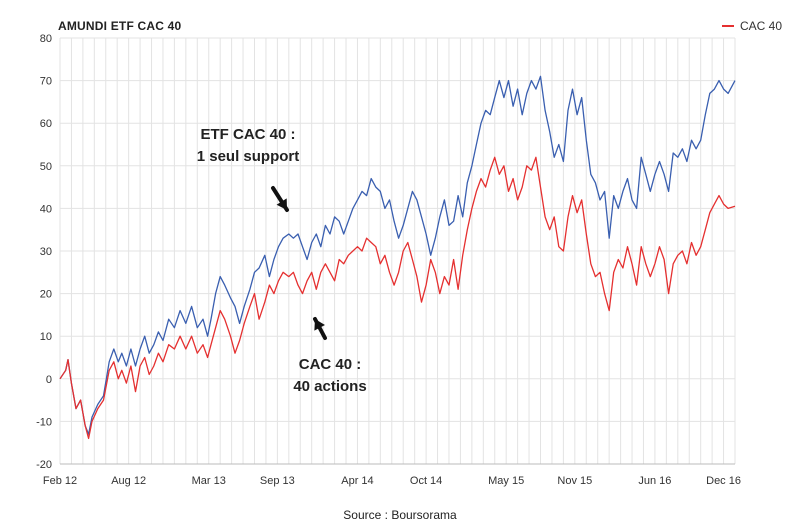 The width and height of the screenshot is (800, 528). Describe the element at coordinates (60, 481) in the screenshot. I see `x-tick-label: Feb 12` at that location.